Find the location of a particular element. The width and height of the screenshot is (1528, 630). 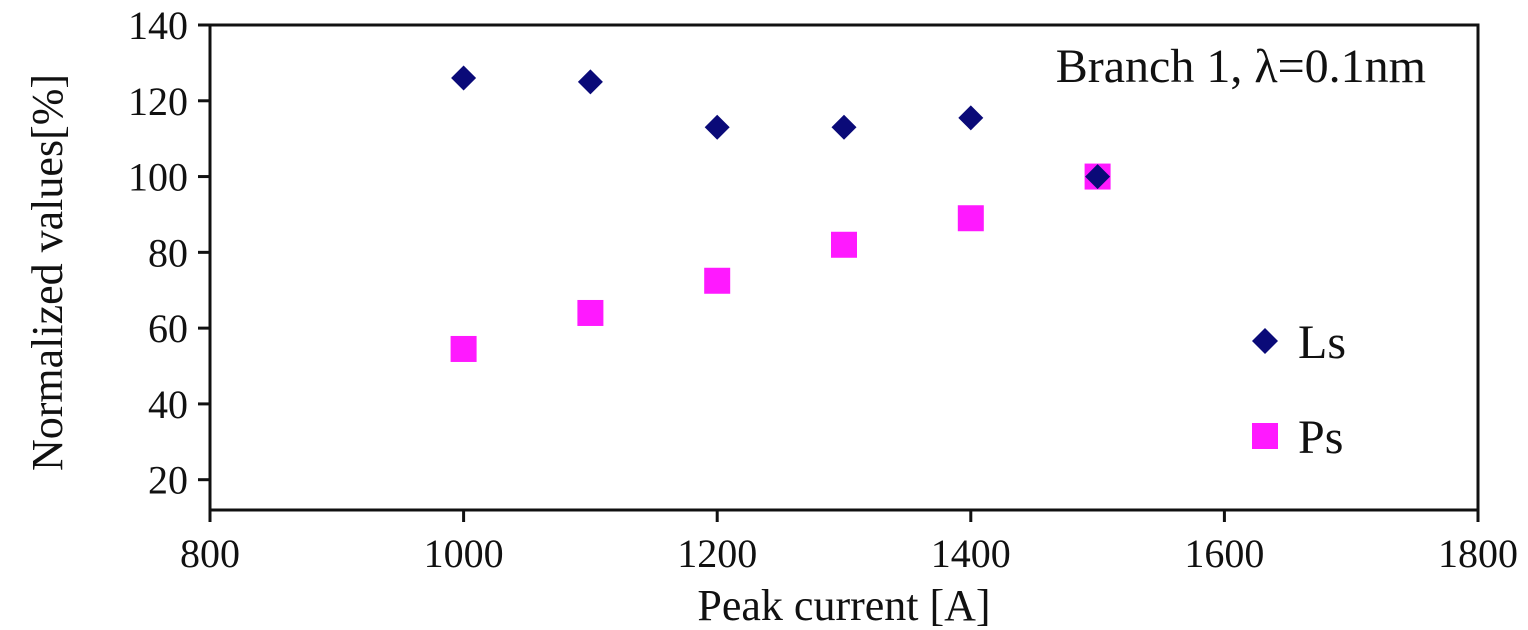

y-tick-label: 20 is located at coordinates (168, 480).